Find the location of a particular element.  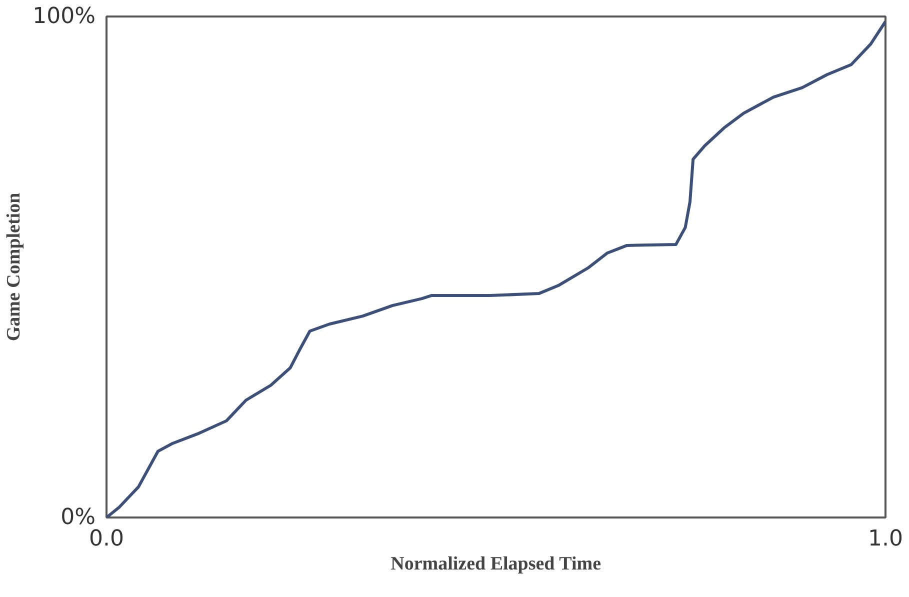

y-axis-title: Game Completion is located at coordinates (14, 267).